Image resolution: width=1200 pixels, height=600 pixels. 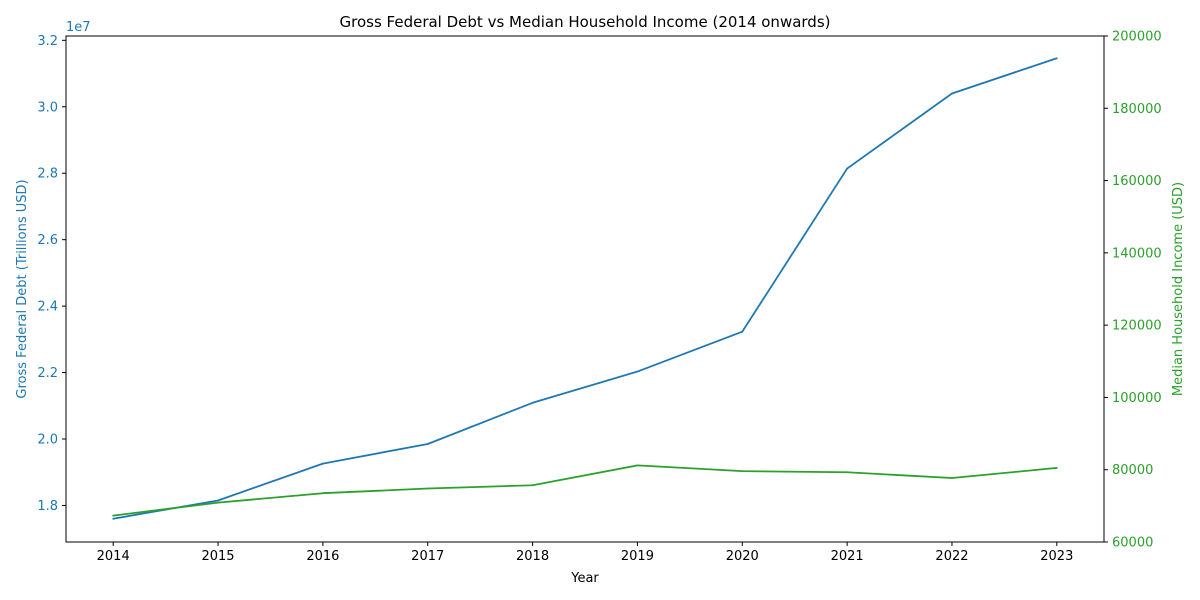 What do you see at coordinates (1132, 543) in the screenshot?
I see `y-right-tick-label: 60000` at bounding box center [1132, 543].